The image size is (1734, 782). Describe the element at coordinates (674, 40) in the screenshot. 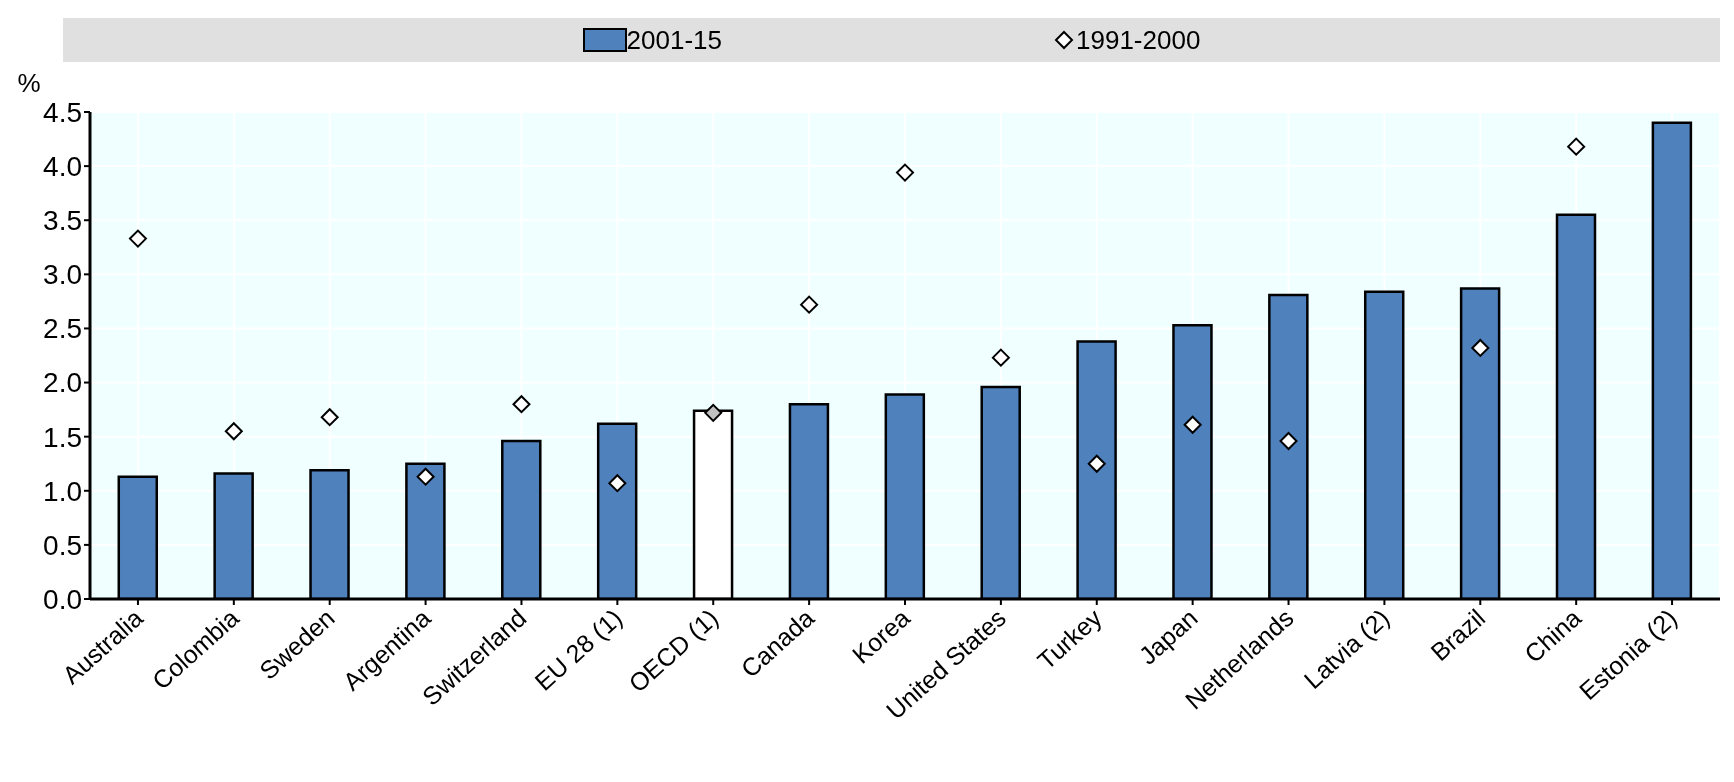

I see `legend-label: 2001-15` at that location.